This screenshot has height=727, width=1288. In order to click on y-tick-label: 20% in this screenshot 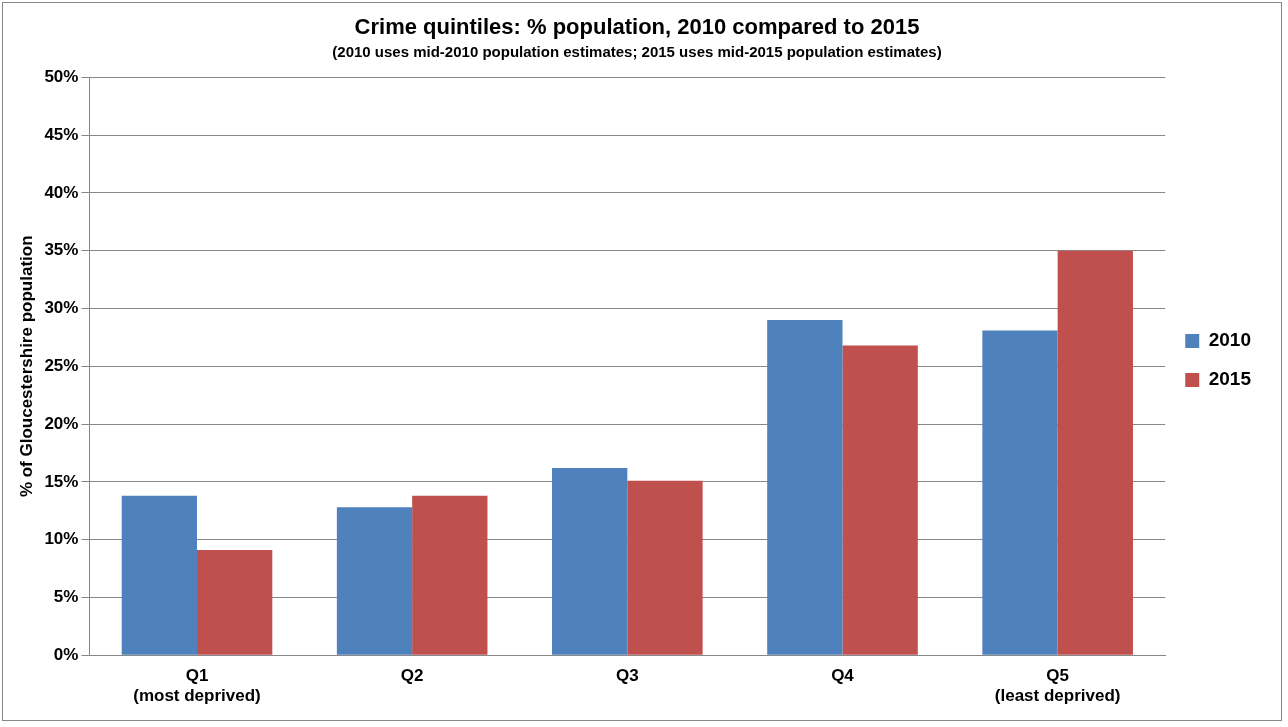, I will do `click(61, 423)`.